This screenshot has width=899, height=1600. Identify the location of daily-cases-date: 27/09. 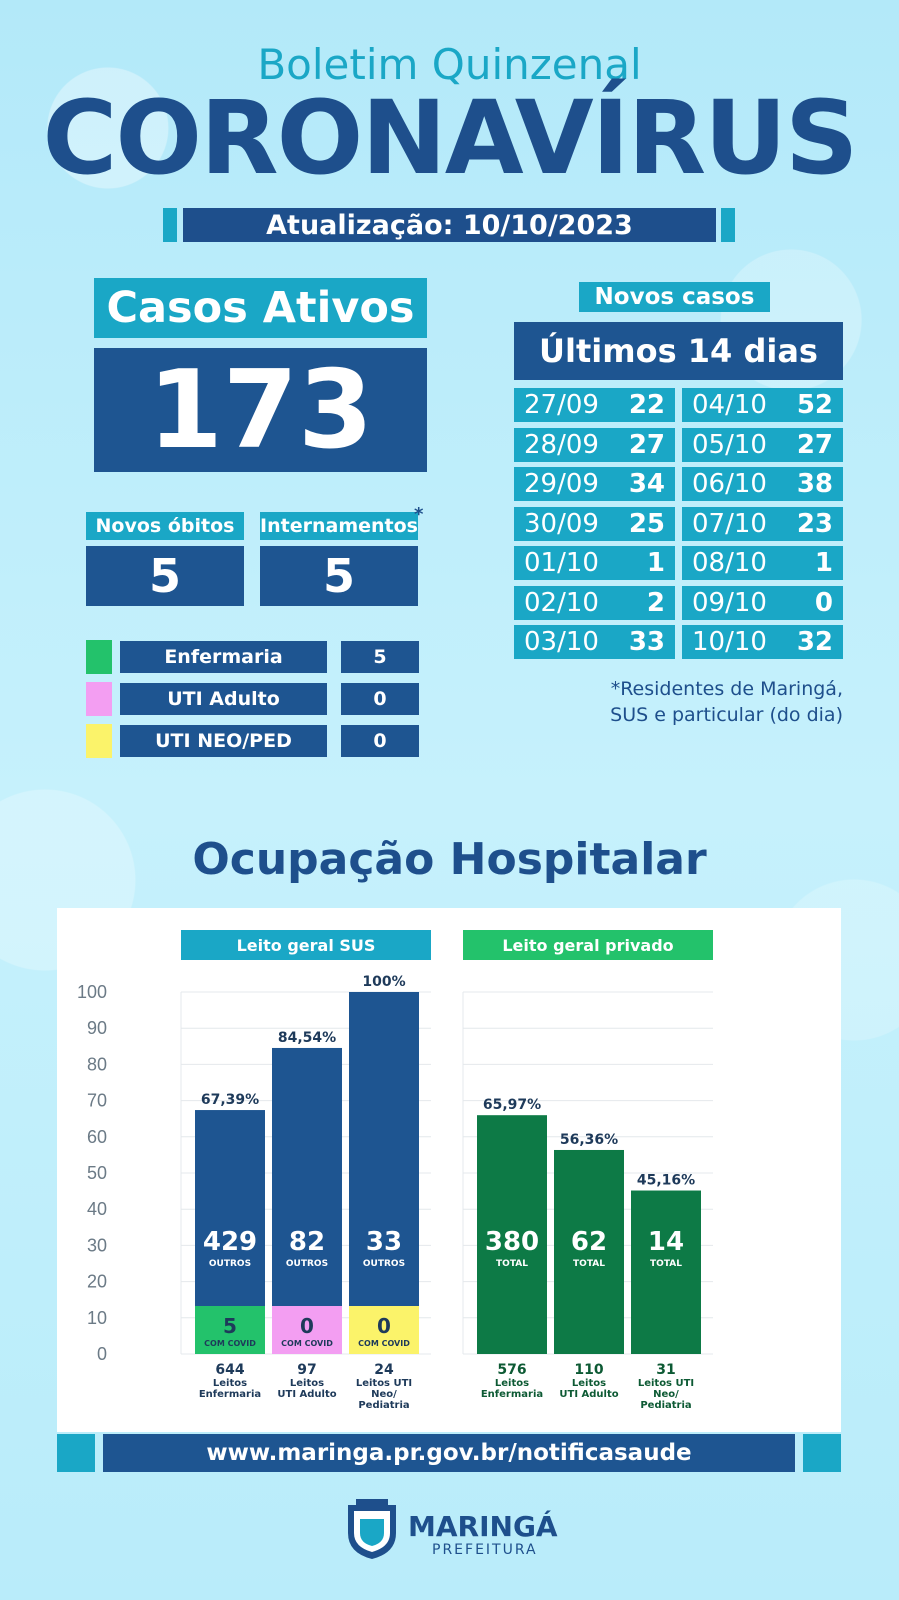
(561, 405).